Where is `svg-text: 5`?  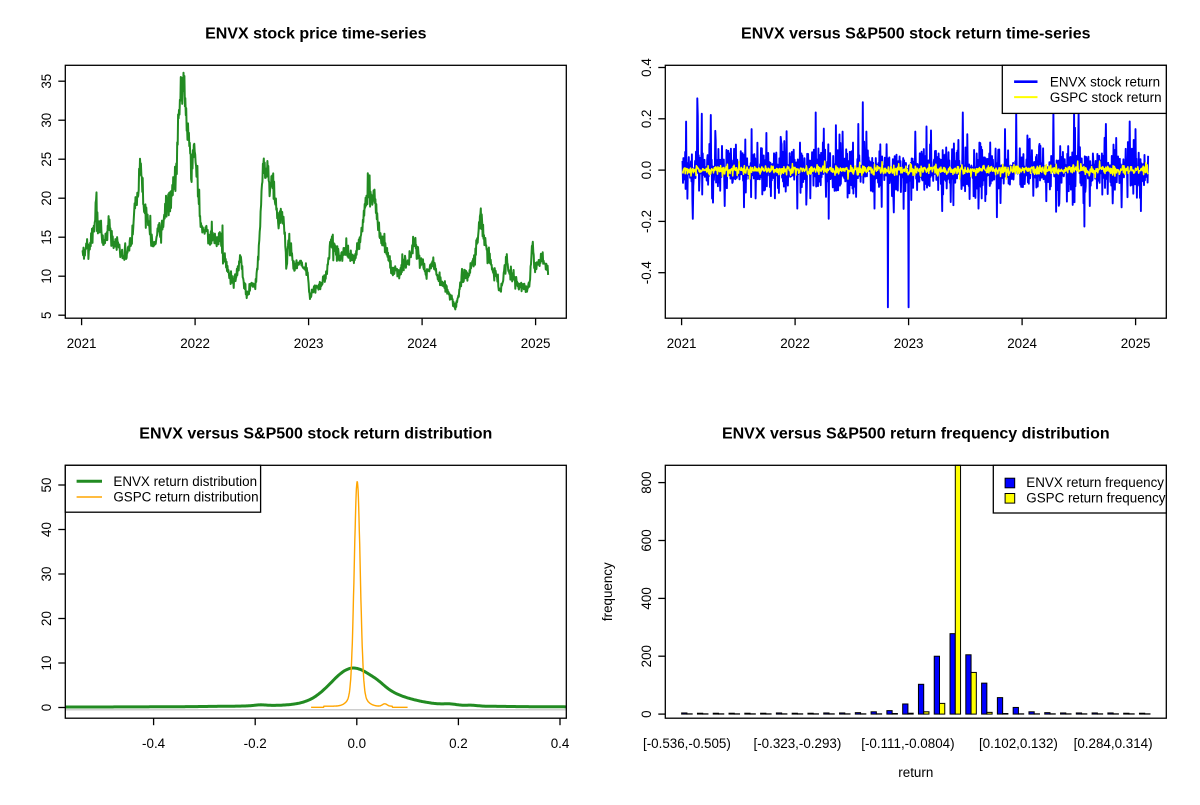 svg-text: 5 is located at coordinates (46, 314).